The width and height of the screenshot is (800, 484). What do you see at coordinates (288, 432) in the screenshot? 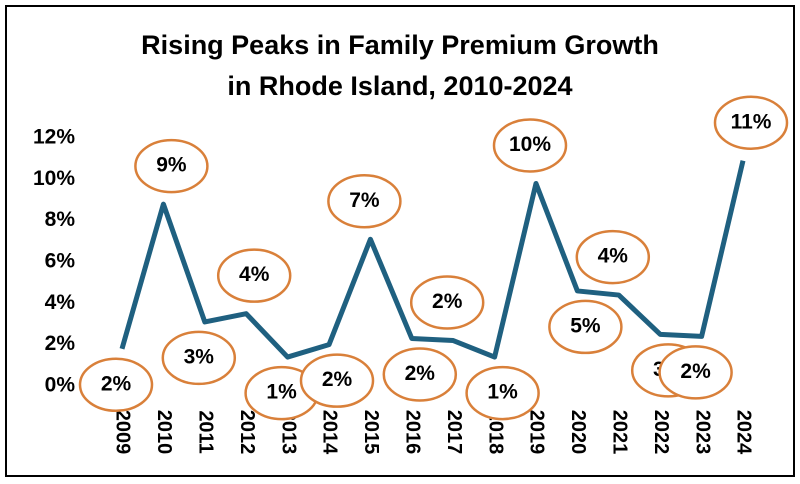
I see `x-tick-label: 2013` at bounding box center [288, 432].